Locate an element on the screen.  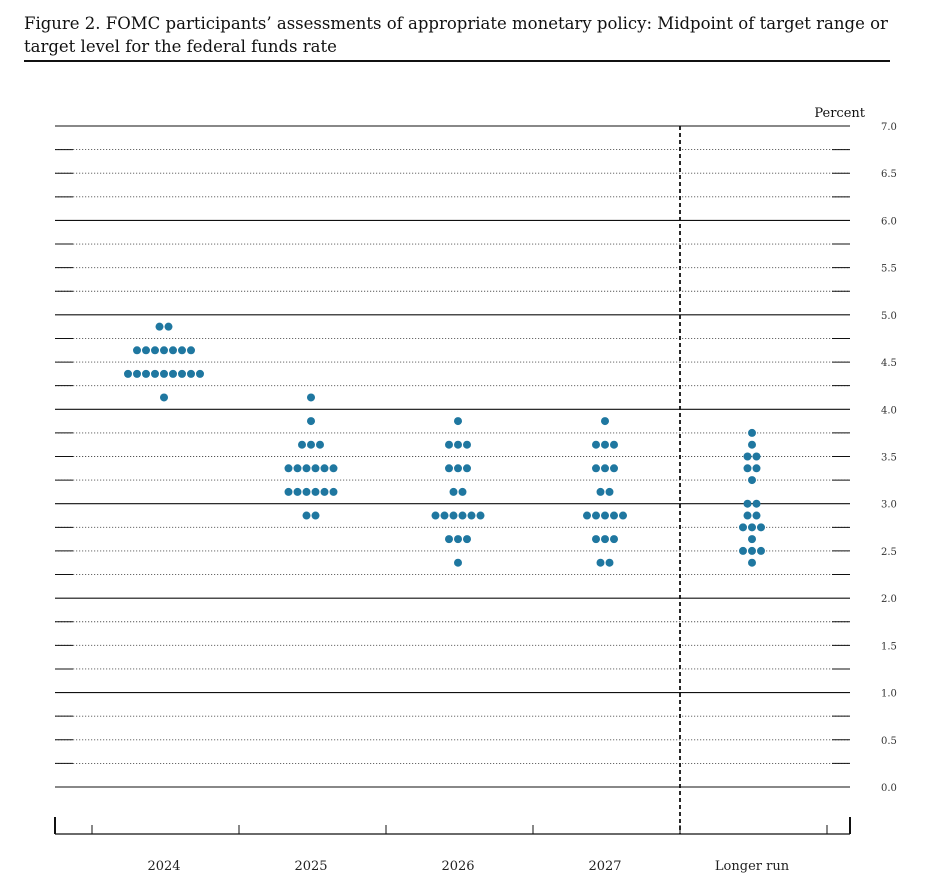
x-tick-label: 2024 is located at coordinates (163, 866).